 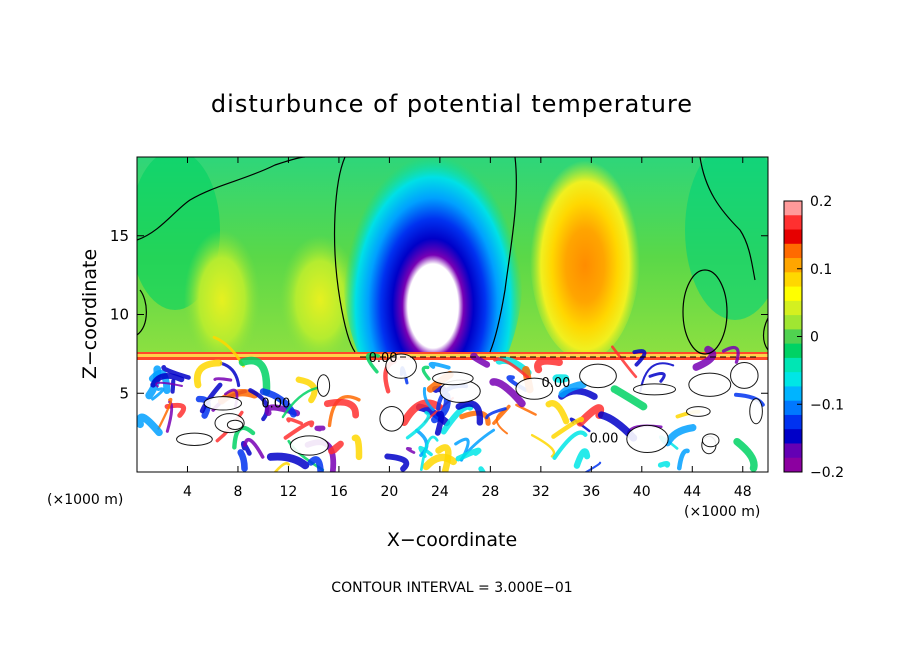 I want to click on contour-interval-footer: CONTOUR INTERVAL = 3.000E−01, so click(x=451, y=588).